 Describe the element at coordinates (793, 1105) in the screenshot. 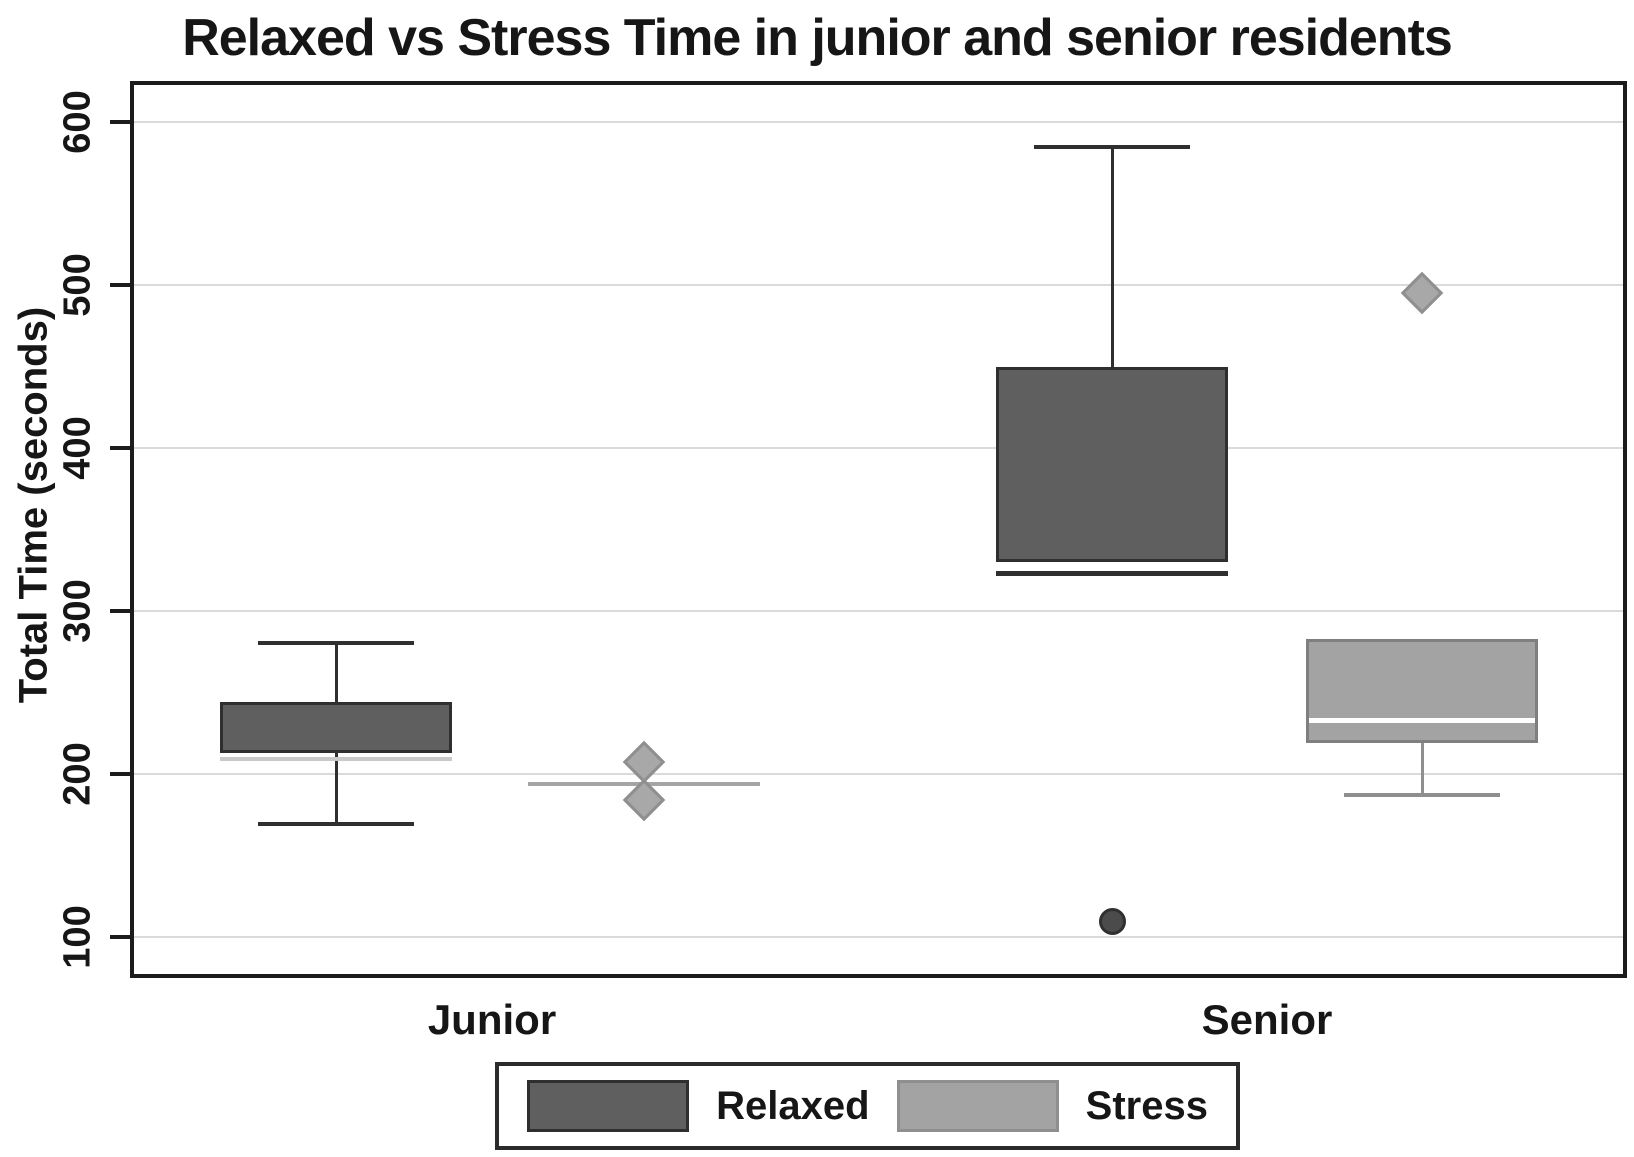

I see `legend-label-relaxed: Relaxed` at that location.